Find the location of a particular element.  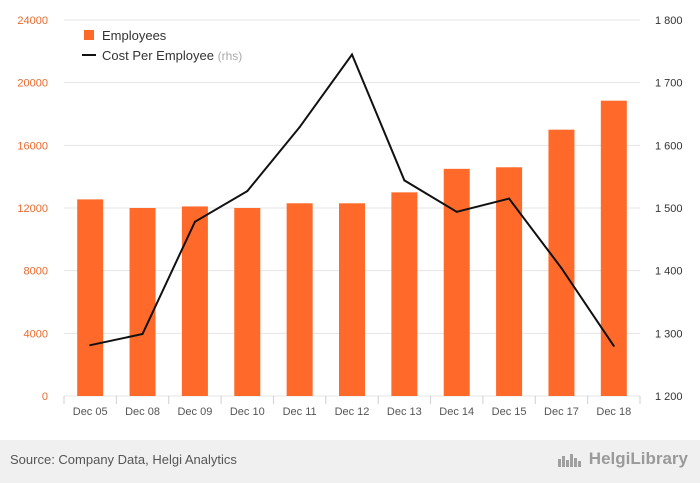

y-left-tick-label: 12000 is located at coordinates (32, 209).